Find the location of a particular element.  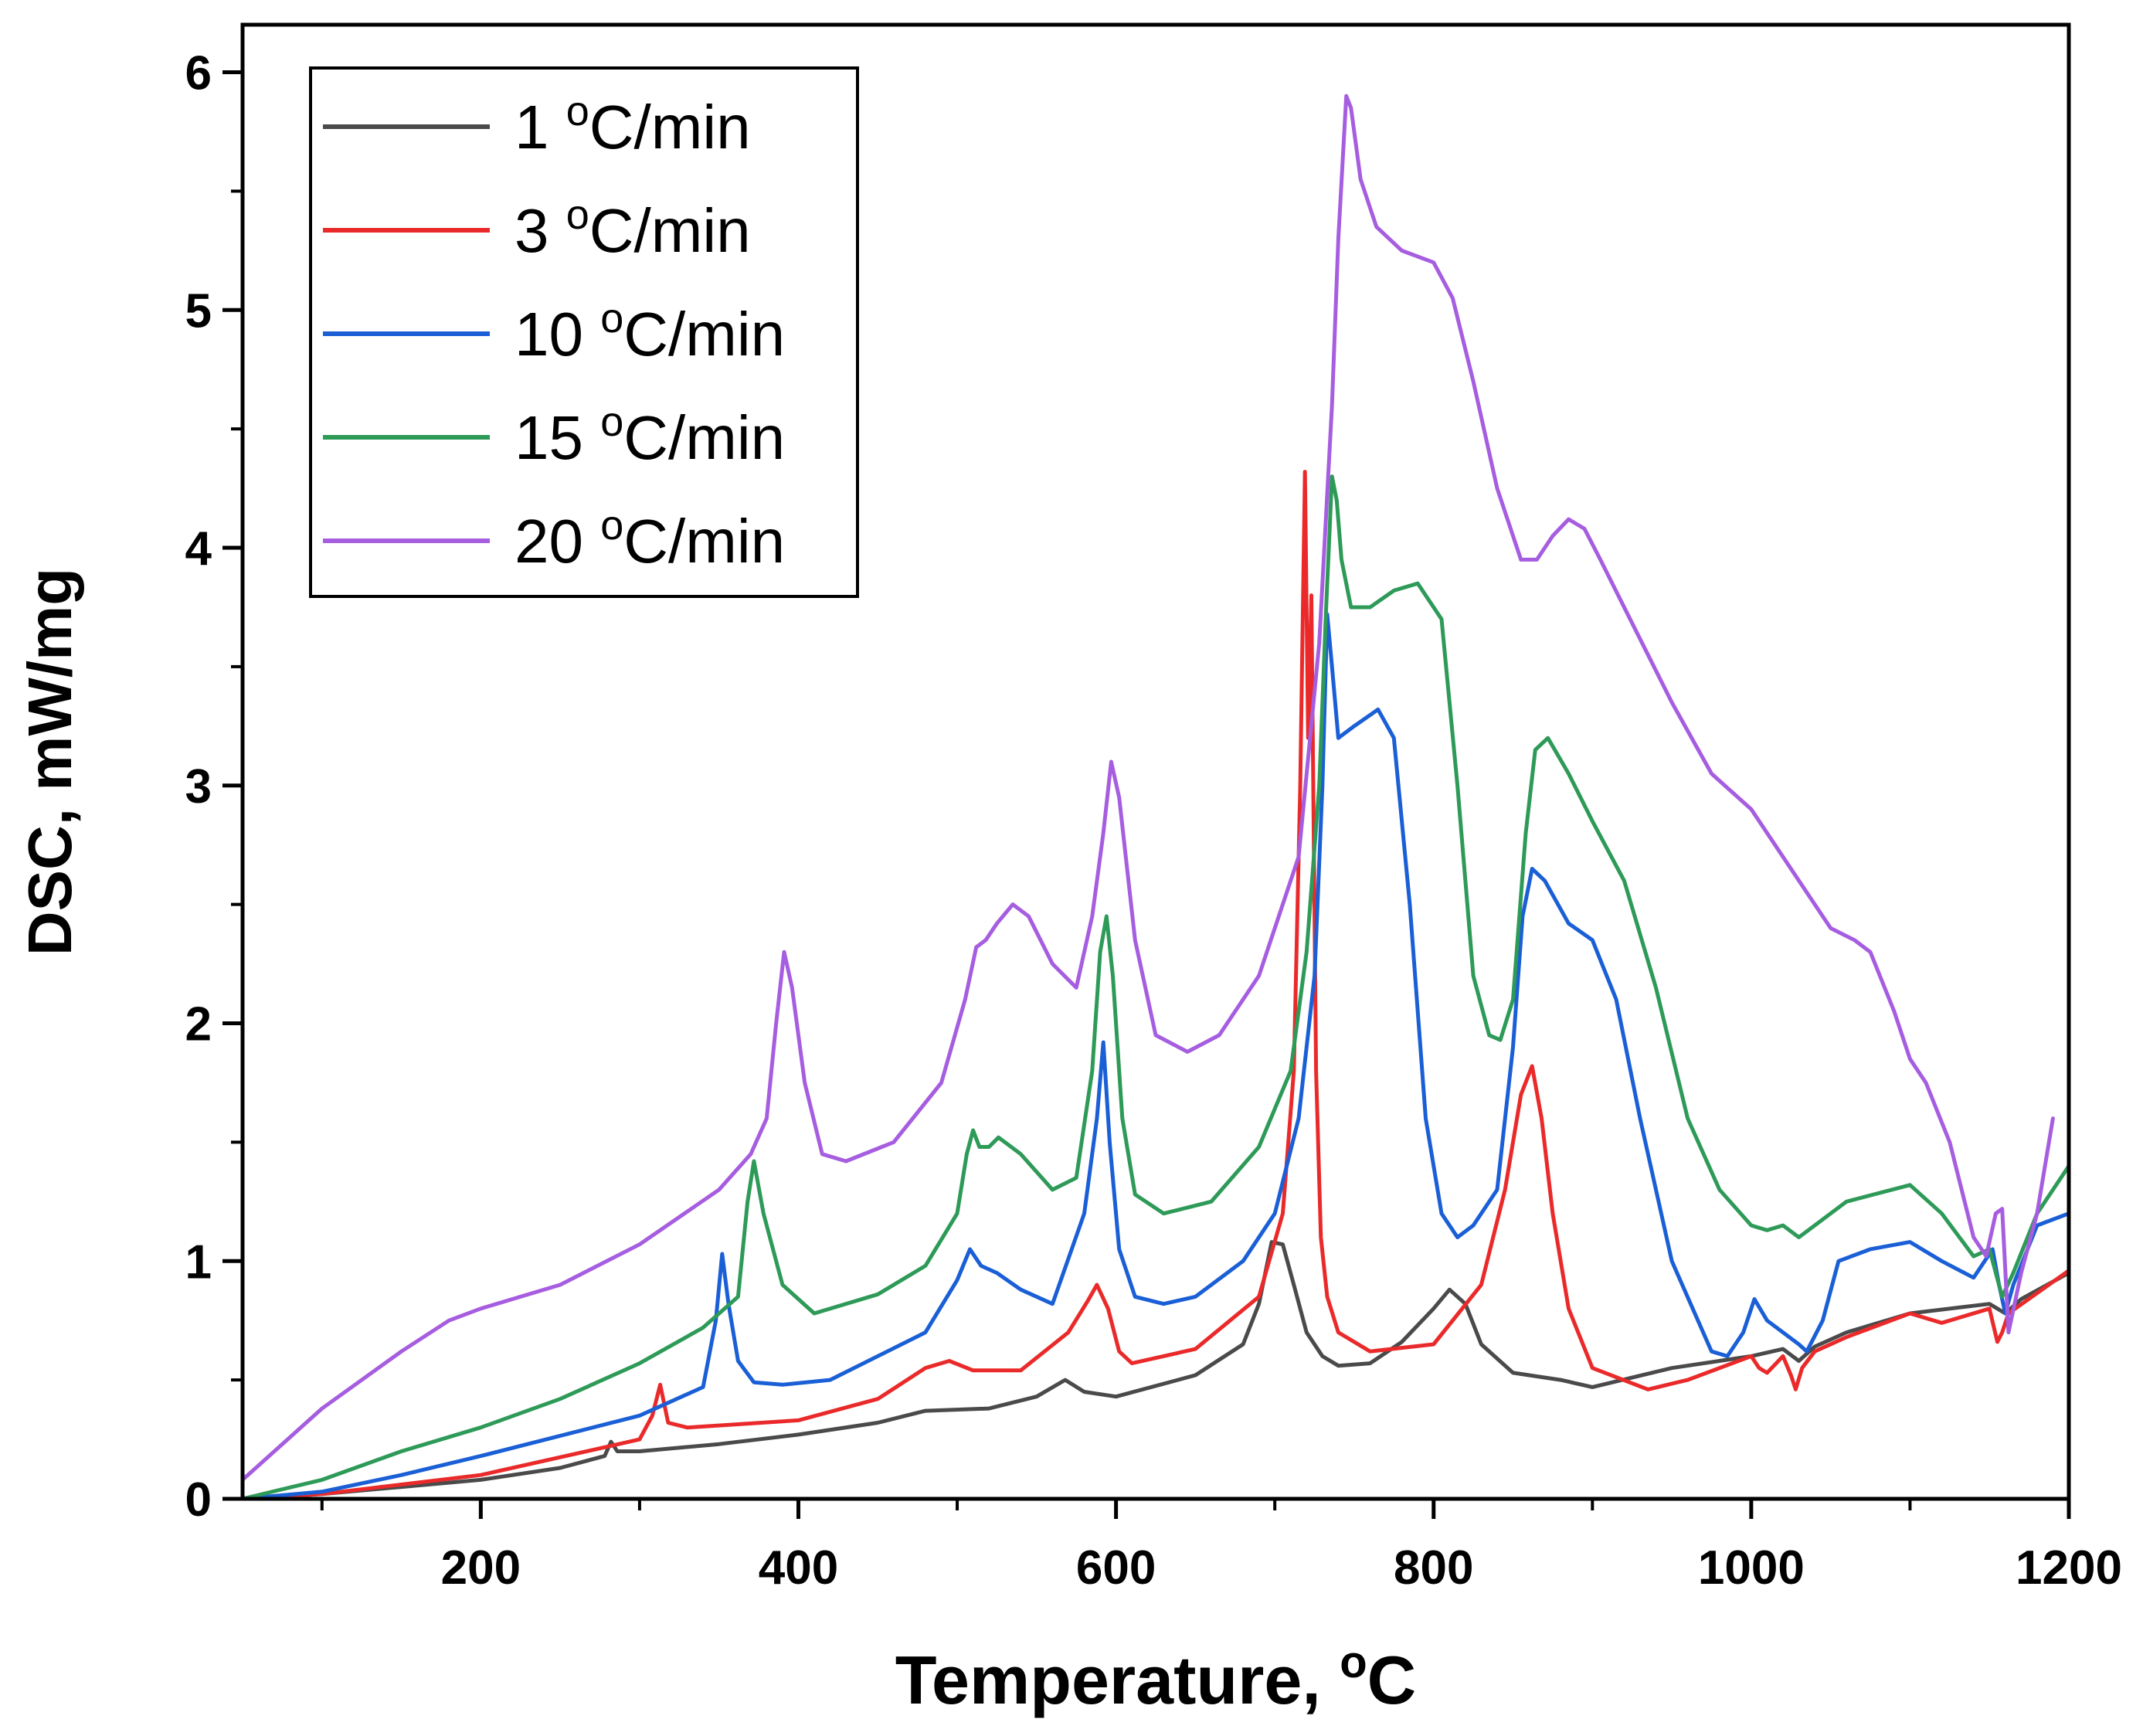

x-tick-label: 1200 is located at coordinates (2069, 1568).